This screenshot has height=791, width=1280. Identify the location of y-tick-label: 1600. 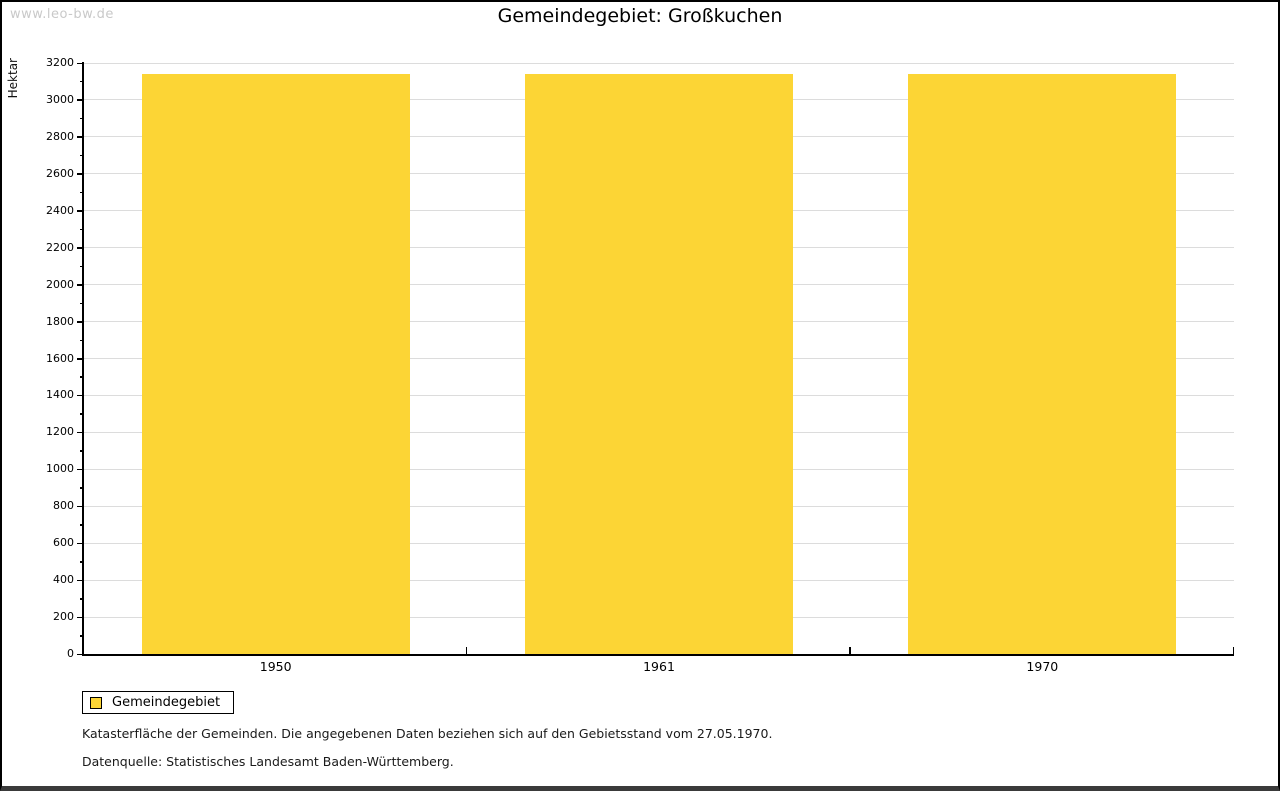
(60, 358).